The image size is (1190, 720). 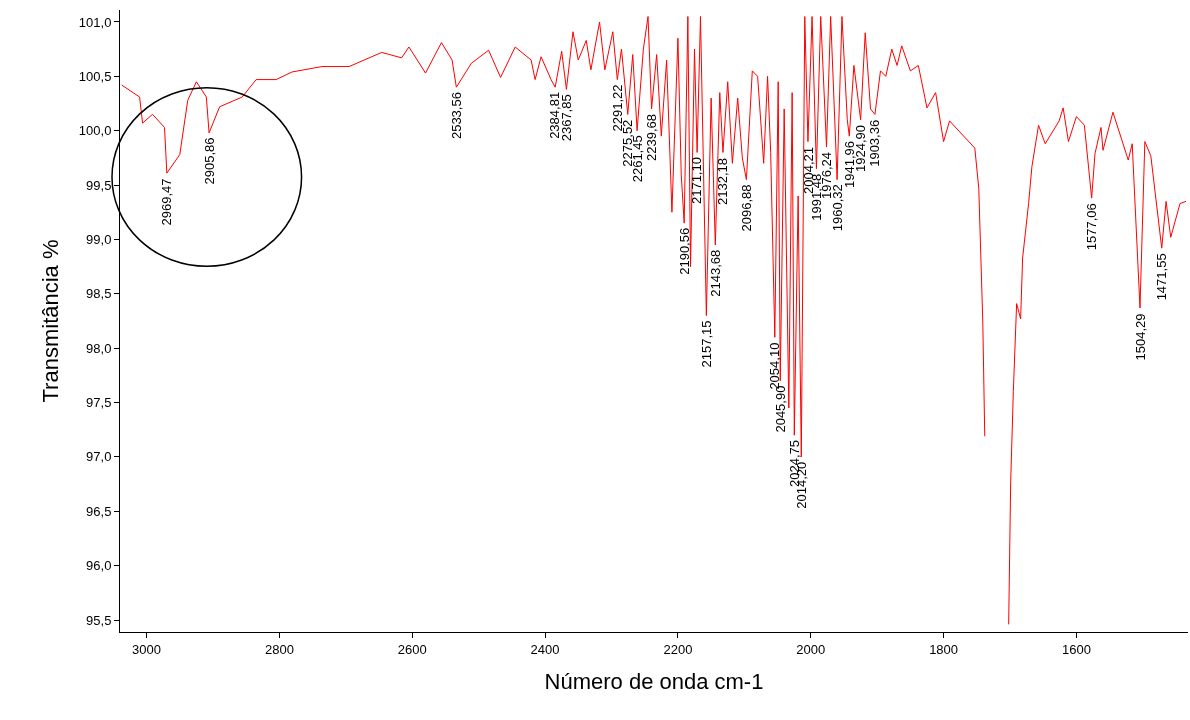 I want to click on annotation: 1941,96, so click(x=849, y=164).